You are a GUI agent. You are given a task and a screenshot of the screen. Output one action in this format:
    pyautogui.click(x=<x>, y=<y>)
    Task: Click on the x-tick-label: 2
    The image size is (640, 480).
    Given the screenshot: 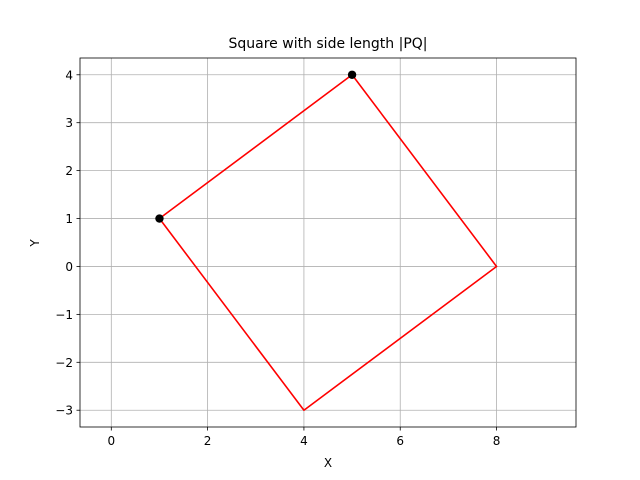 What is the action you would take?
    pyautogui.click(x=208, y=441)
    